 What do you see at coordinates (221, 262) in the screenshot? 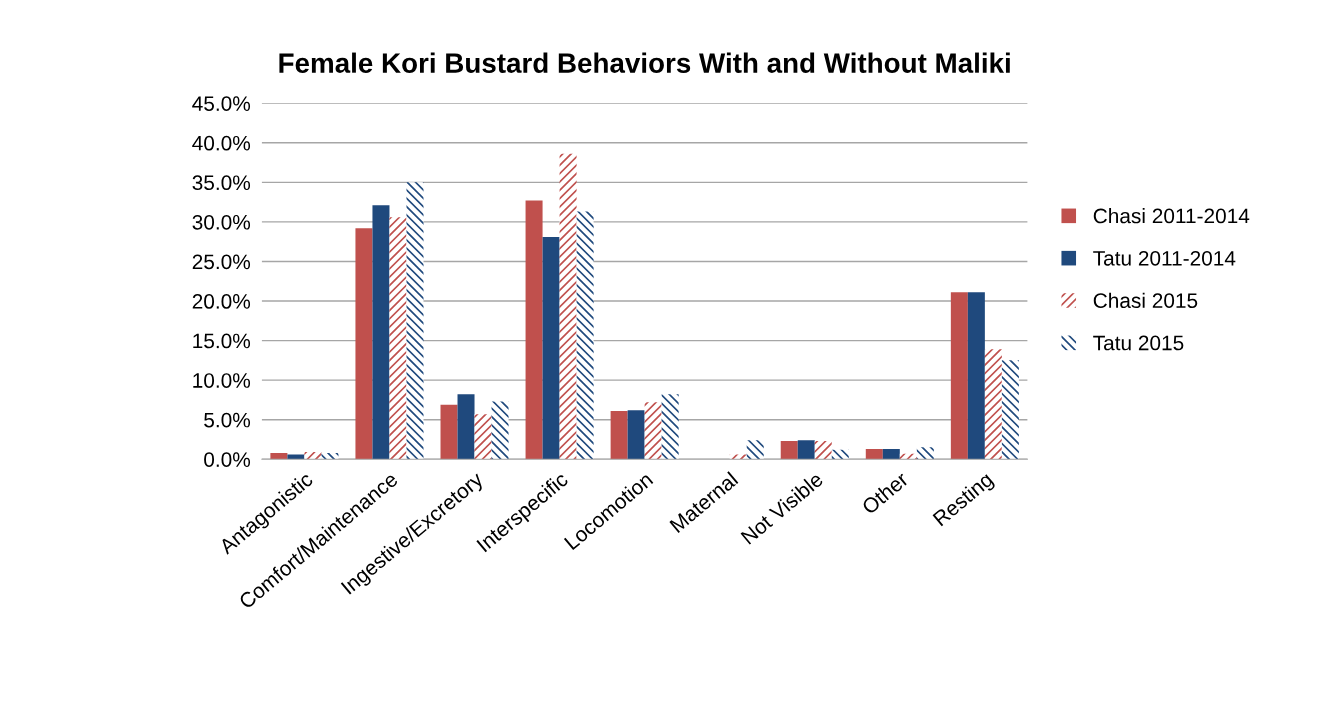
I see `y-tick-label: 25.0%` at bounding box center [221, 262].